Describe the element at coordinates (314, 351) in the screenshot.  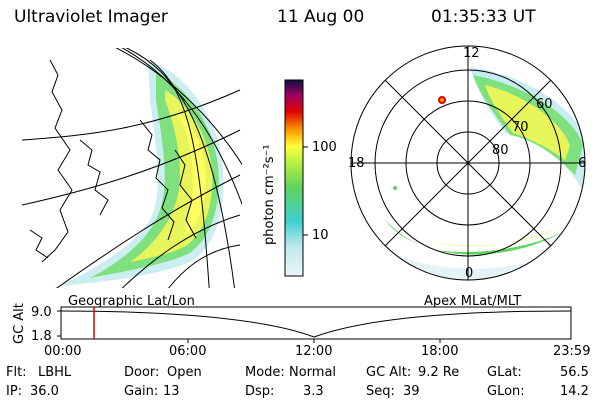
I see `xtick-12: 12:00` at that location.